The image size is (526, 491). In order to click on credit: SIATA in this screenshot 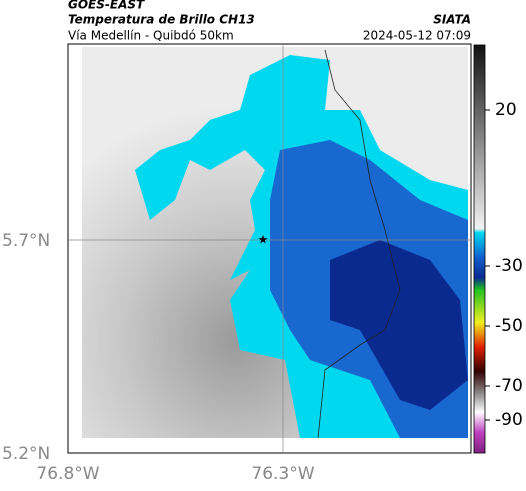, I will do `click(452, 20)`.